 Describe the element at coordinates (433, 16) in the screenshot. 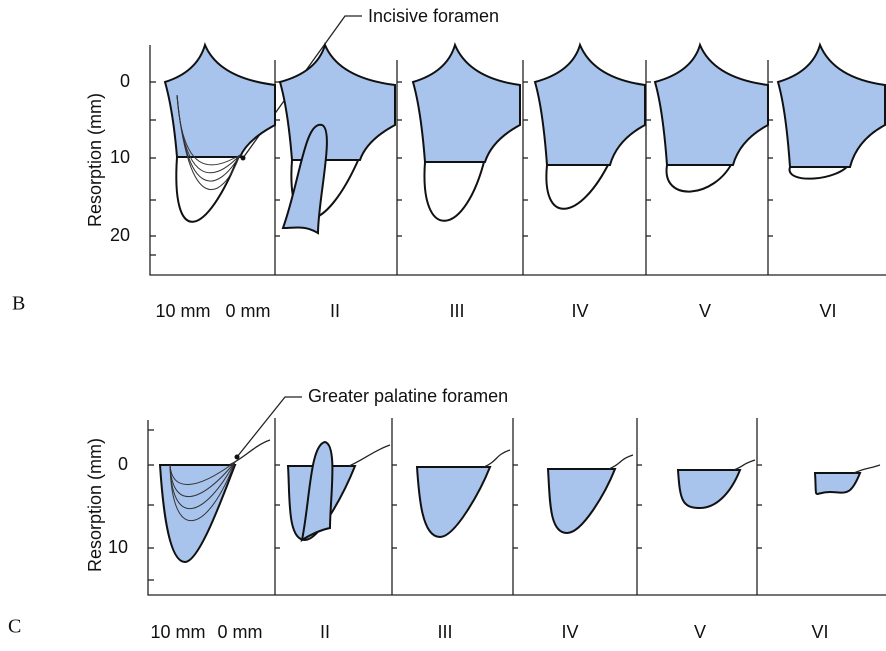

I see `annotation: Incisive foramen` at that location.